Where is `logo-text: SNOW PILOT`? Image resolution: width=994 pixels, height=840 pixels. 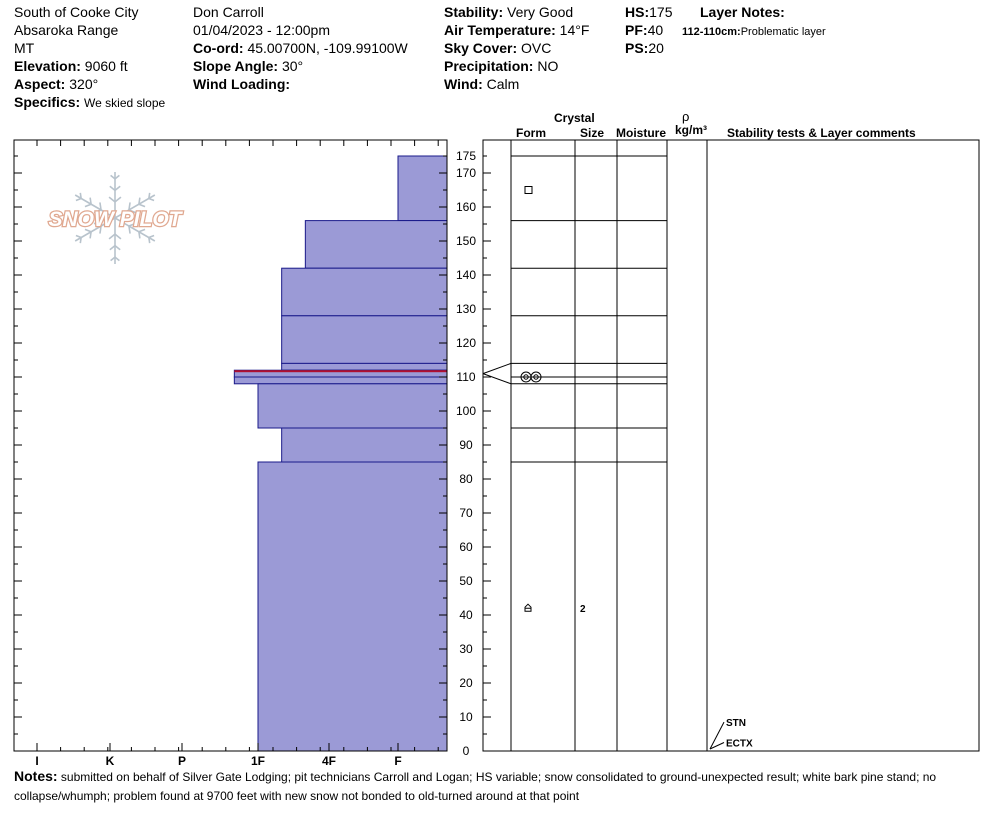 logo-text: SNOW PILOT is located at coordinates (116, 219).